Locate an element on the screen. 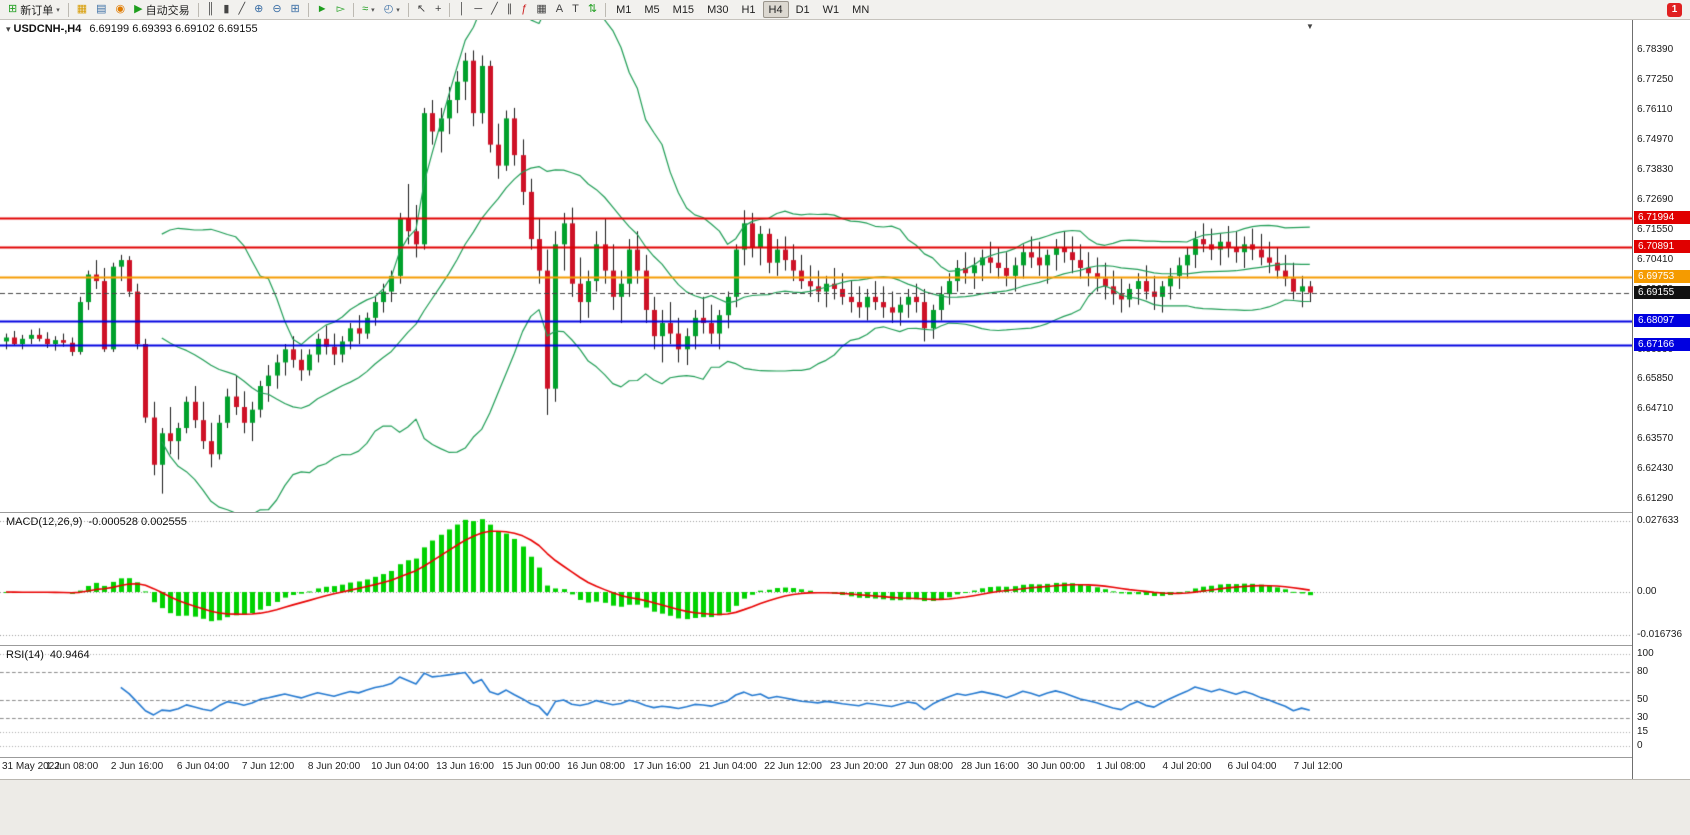 This screenshot has width=1690, height=835. text-tool-button: A is located at coordinates (559, 9).